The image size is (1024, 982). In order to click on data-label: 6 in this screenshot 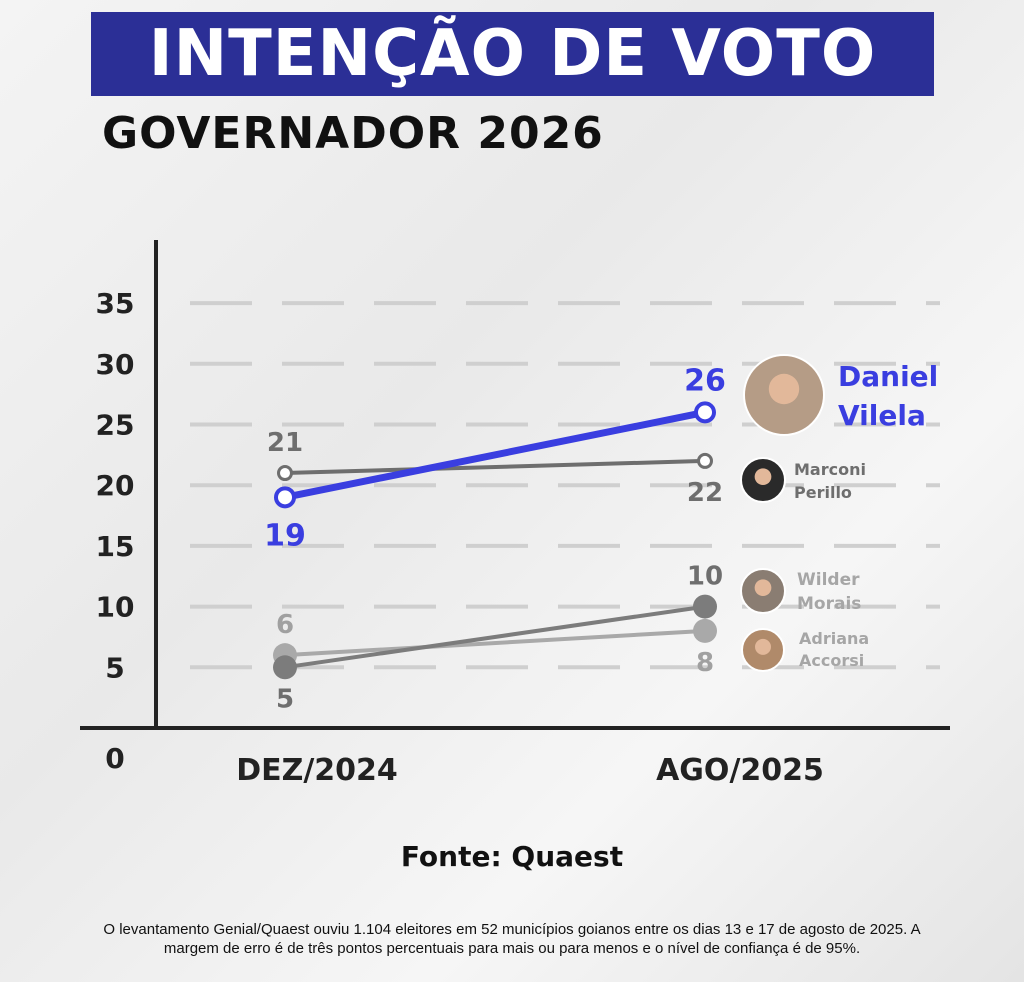, I will do `click(285, 625)`.